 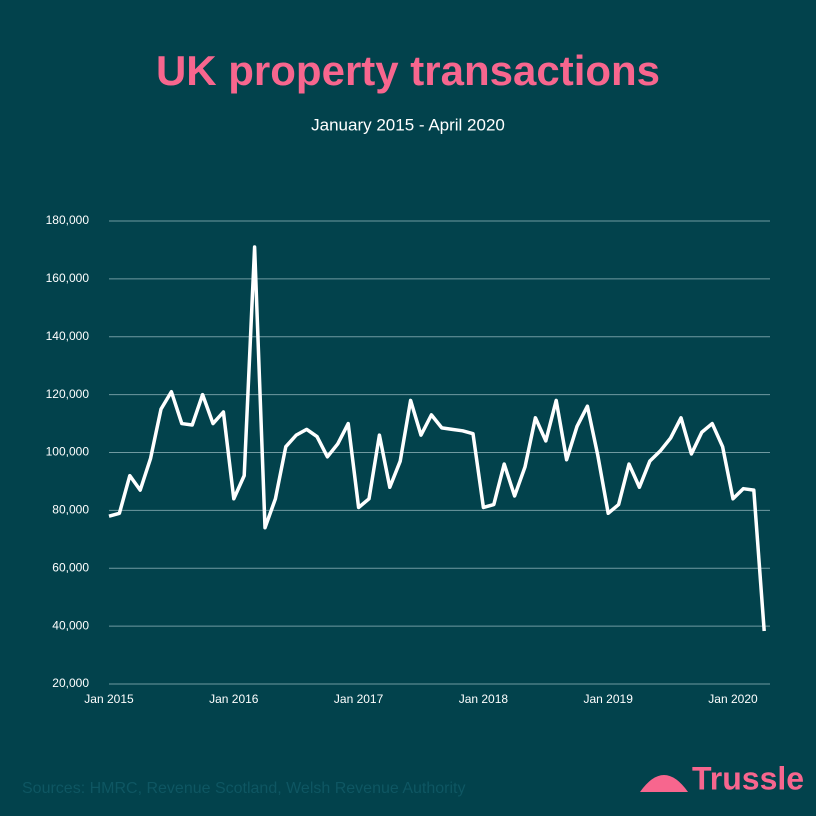 I want to click on logo-icon, so click(x=664, y=783).